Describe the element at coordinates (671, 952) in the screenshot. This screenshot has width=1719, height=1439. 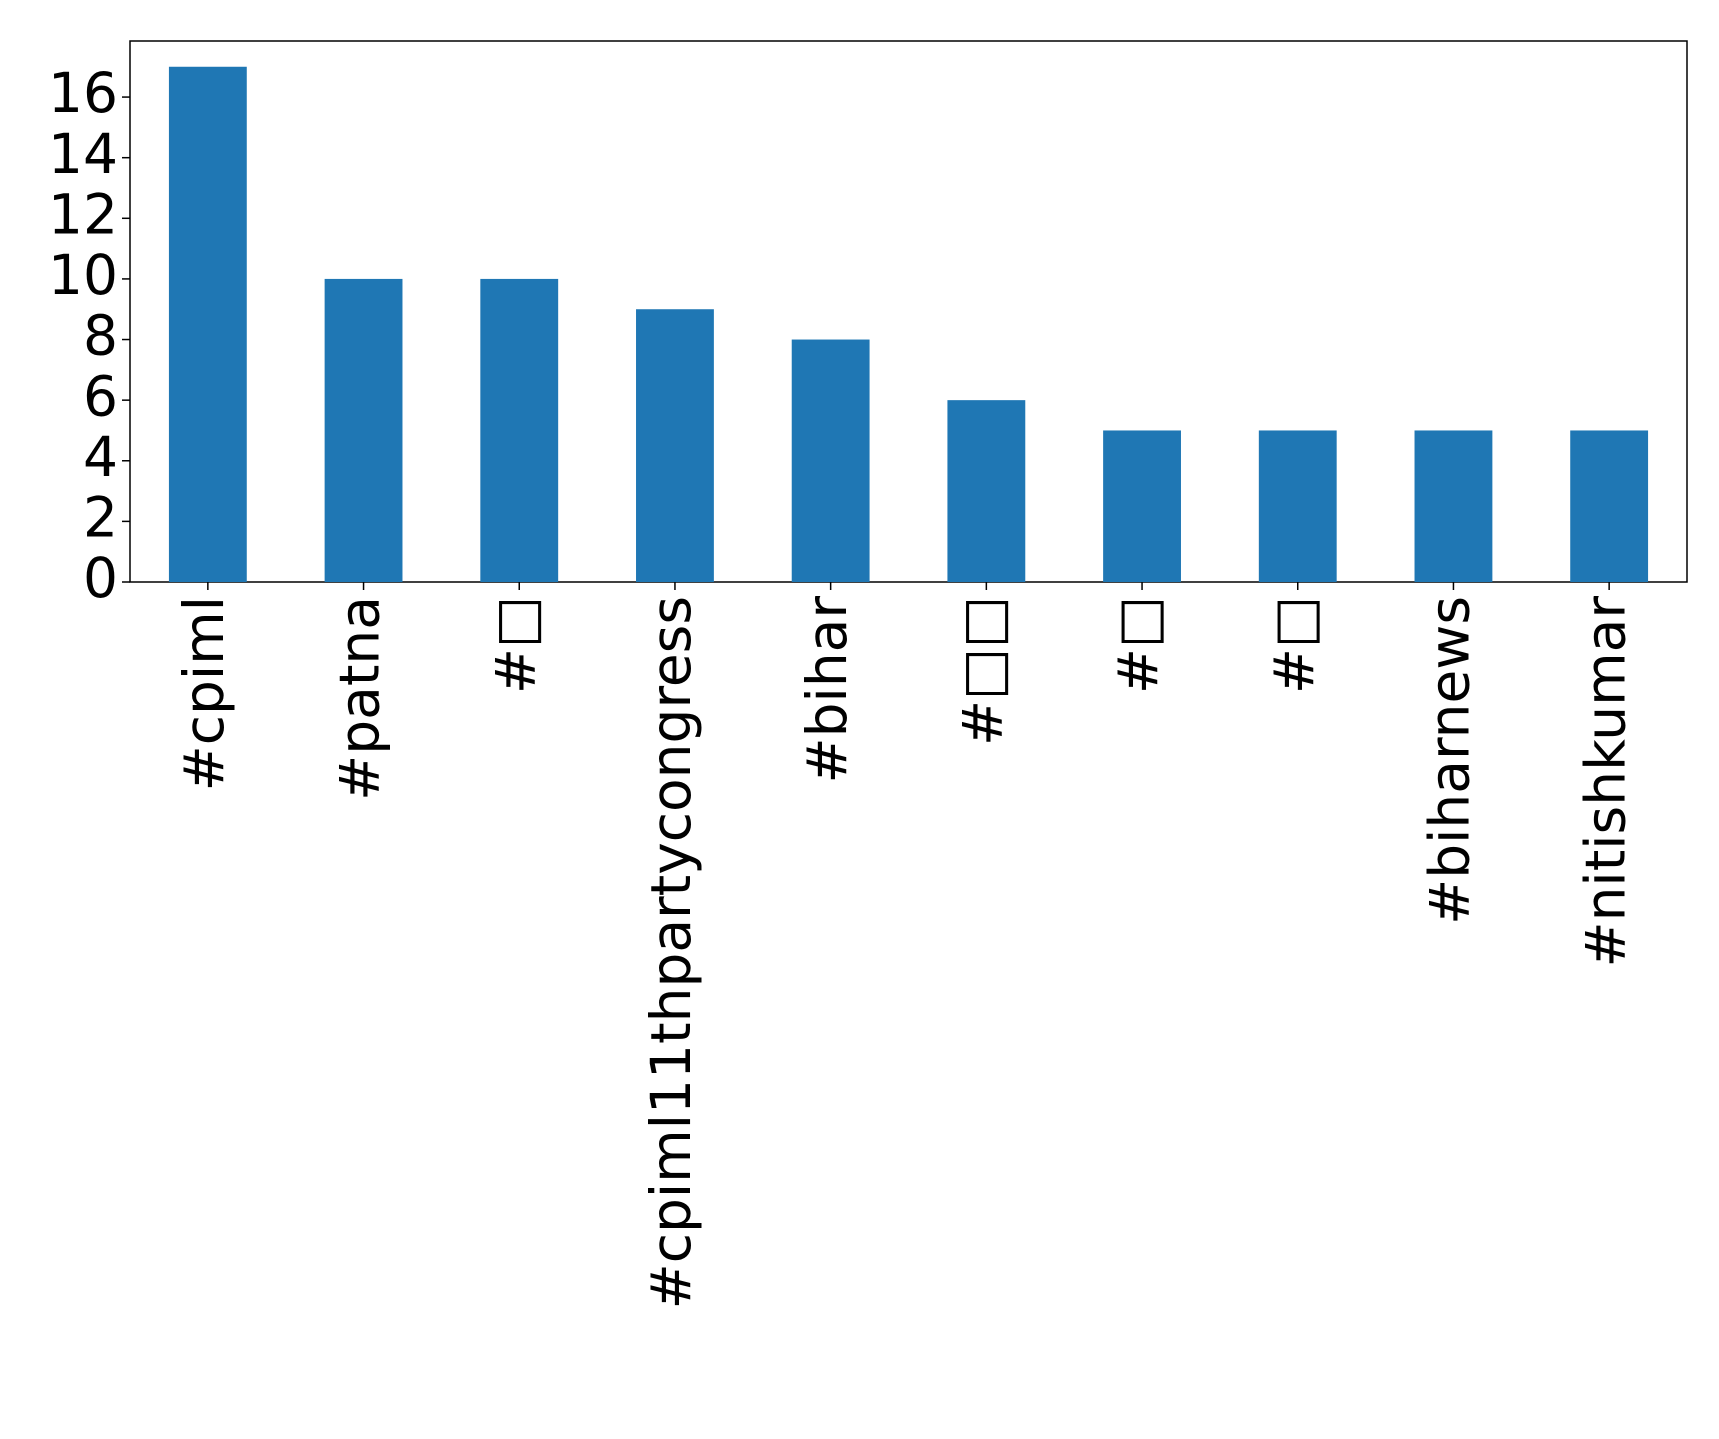
I see `x-tick-label: #cpiml11thpartycongress` at that location.